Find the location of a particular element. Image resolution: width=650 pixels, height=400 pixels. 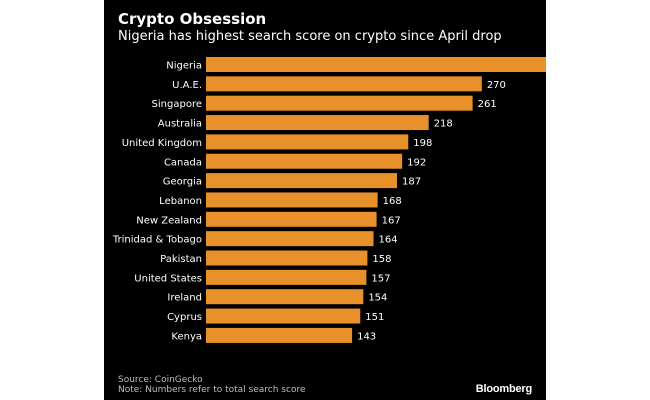

category-label-singapore: Singapore is located at coordinates (177, 104).